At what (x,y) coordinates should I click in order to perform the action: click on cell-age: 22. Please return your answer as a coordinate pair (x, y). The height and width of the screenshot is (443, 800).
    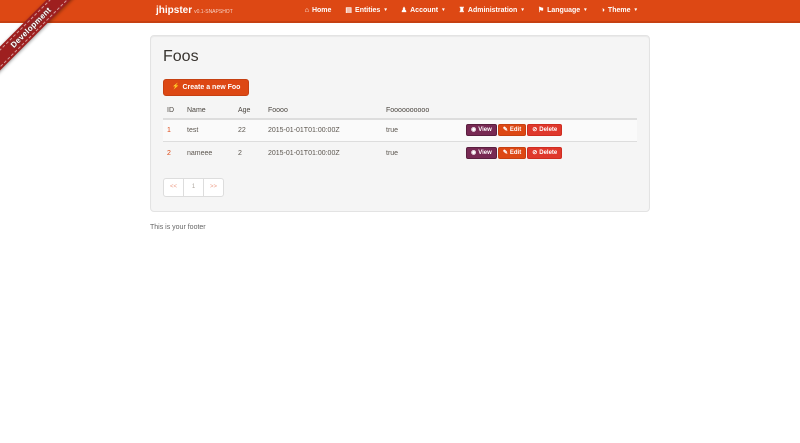
    Looking at the image, I should click on (249, 130).